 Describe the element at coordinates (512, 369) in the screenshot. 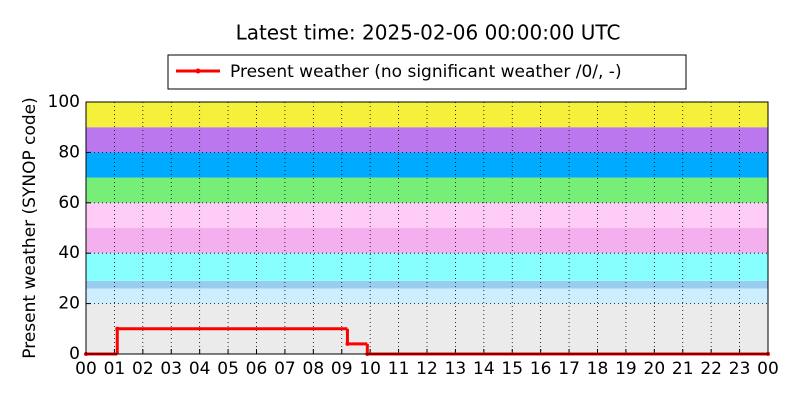

I see `x-tick-label: 15` at that location.